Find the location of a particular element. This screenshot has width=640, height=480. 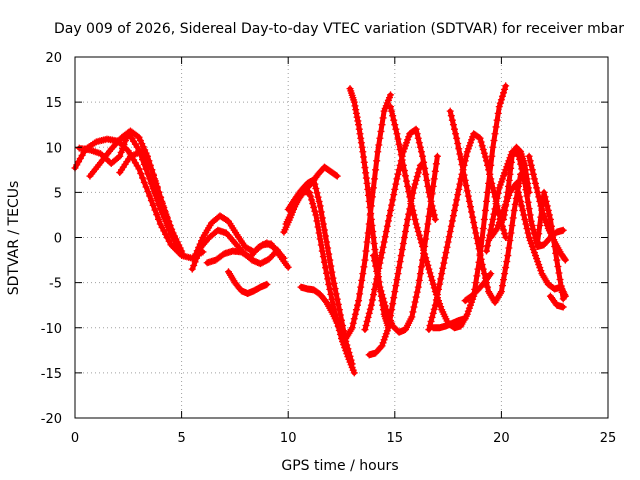

y-tick-label: 15 is located at coordinates (53, 103).